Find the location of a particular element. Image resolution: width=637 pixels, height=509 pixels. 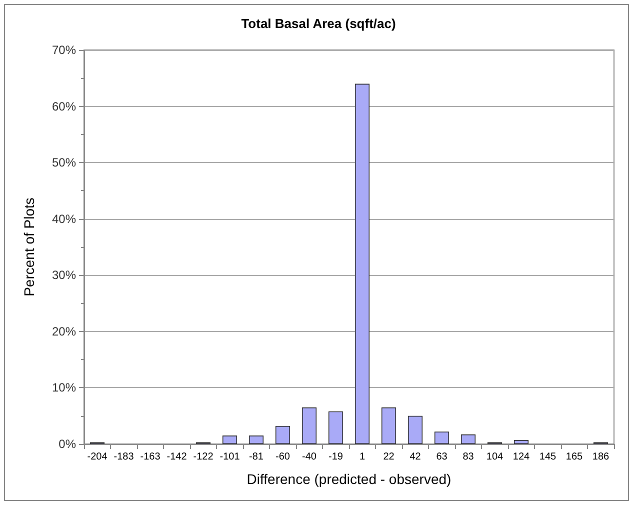

x-tick-label: -142 is located at coordinates (177, 457).